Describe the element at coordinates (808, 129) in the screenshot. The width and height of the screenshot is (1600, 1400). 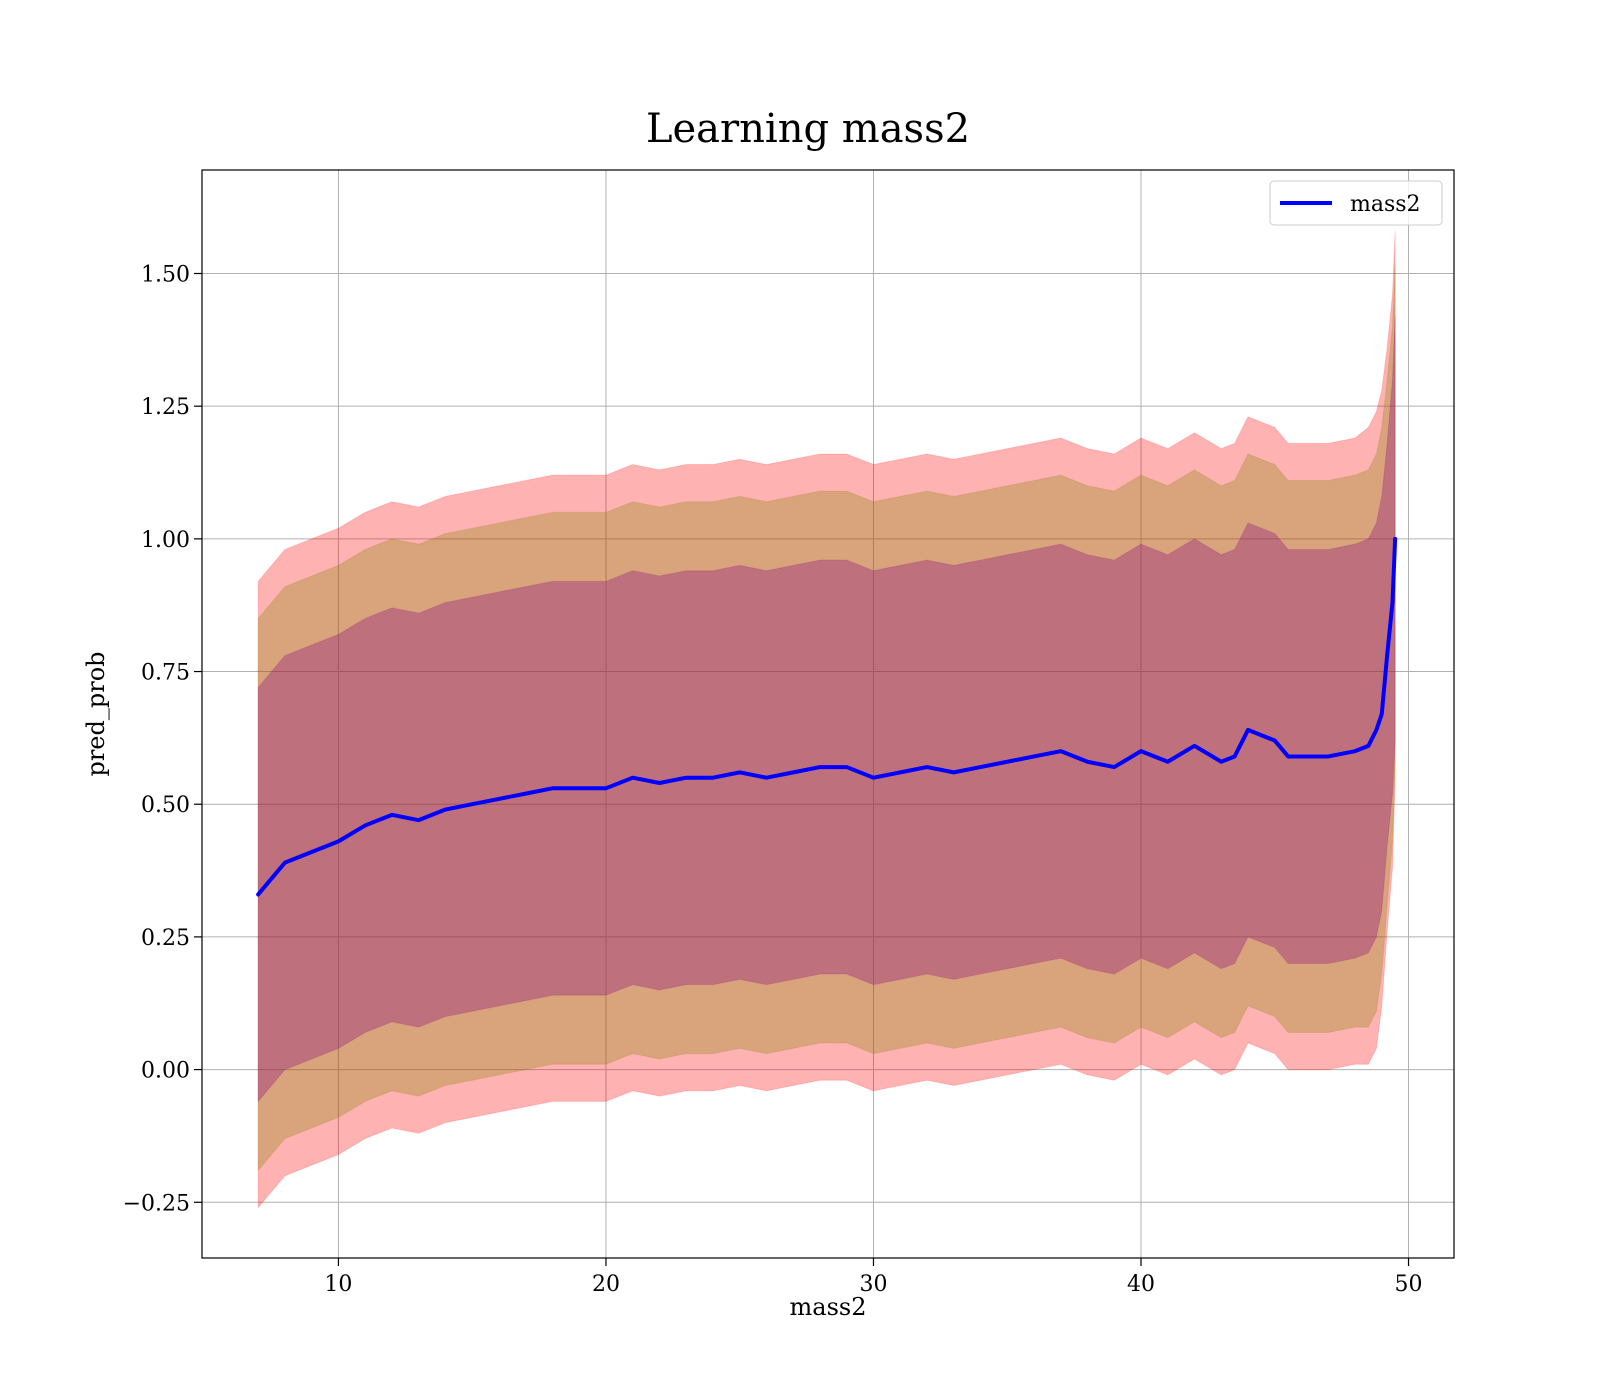
I see `chart-title: Learning mass2` at that location.